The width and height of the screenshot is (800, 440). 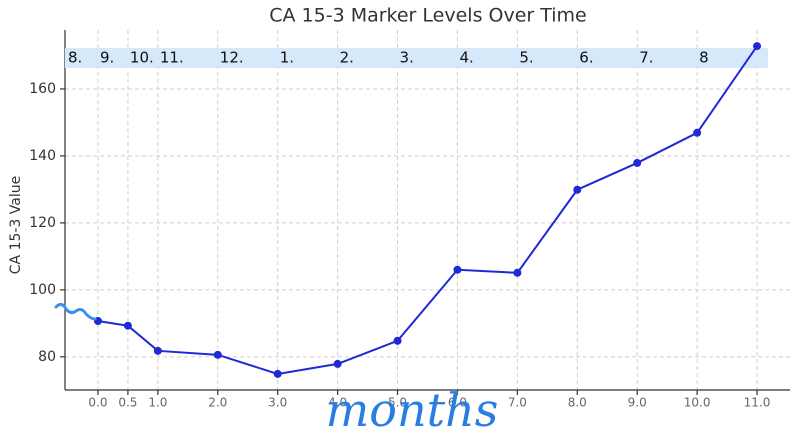 What do you see at coordinates (75, 58) in the screenshot?
I see `month-label: 8.` at bounding box center [75, 58].